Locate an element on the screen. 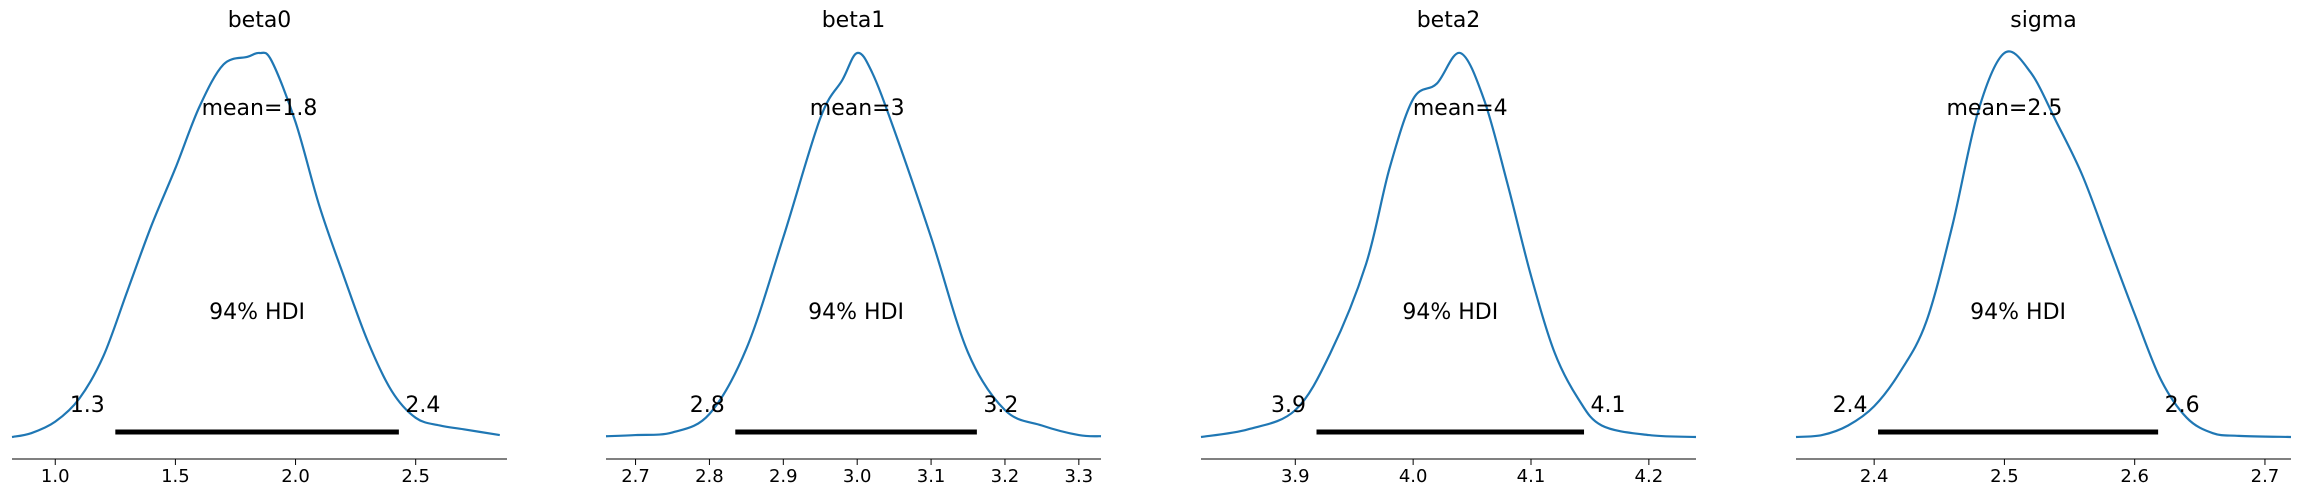 The height and width of the screenshot is (497, 2301). x-tick-label: 3.9 is located at coordinates (1295, 476).